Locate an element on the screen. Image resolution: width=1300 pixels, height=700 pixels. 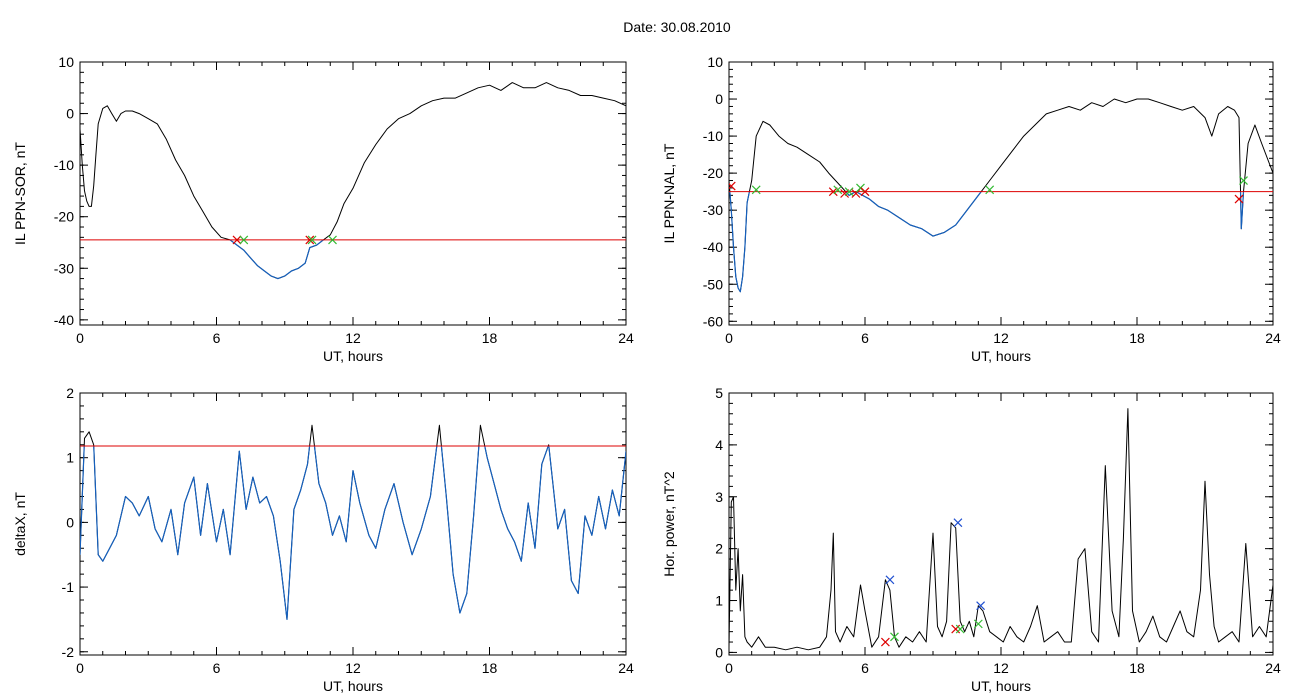
y-axis-label: Hor. power, nT^2 is located at coordinates (669, 524).